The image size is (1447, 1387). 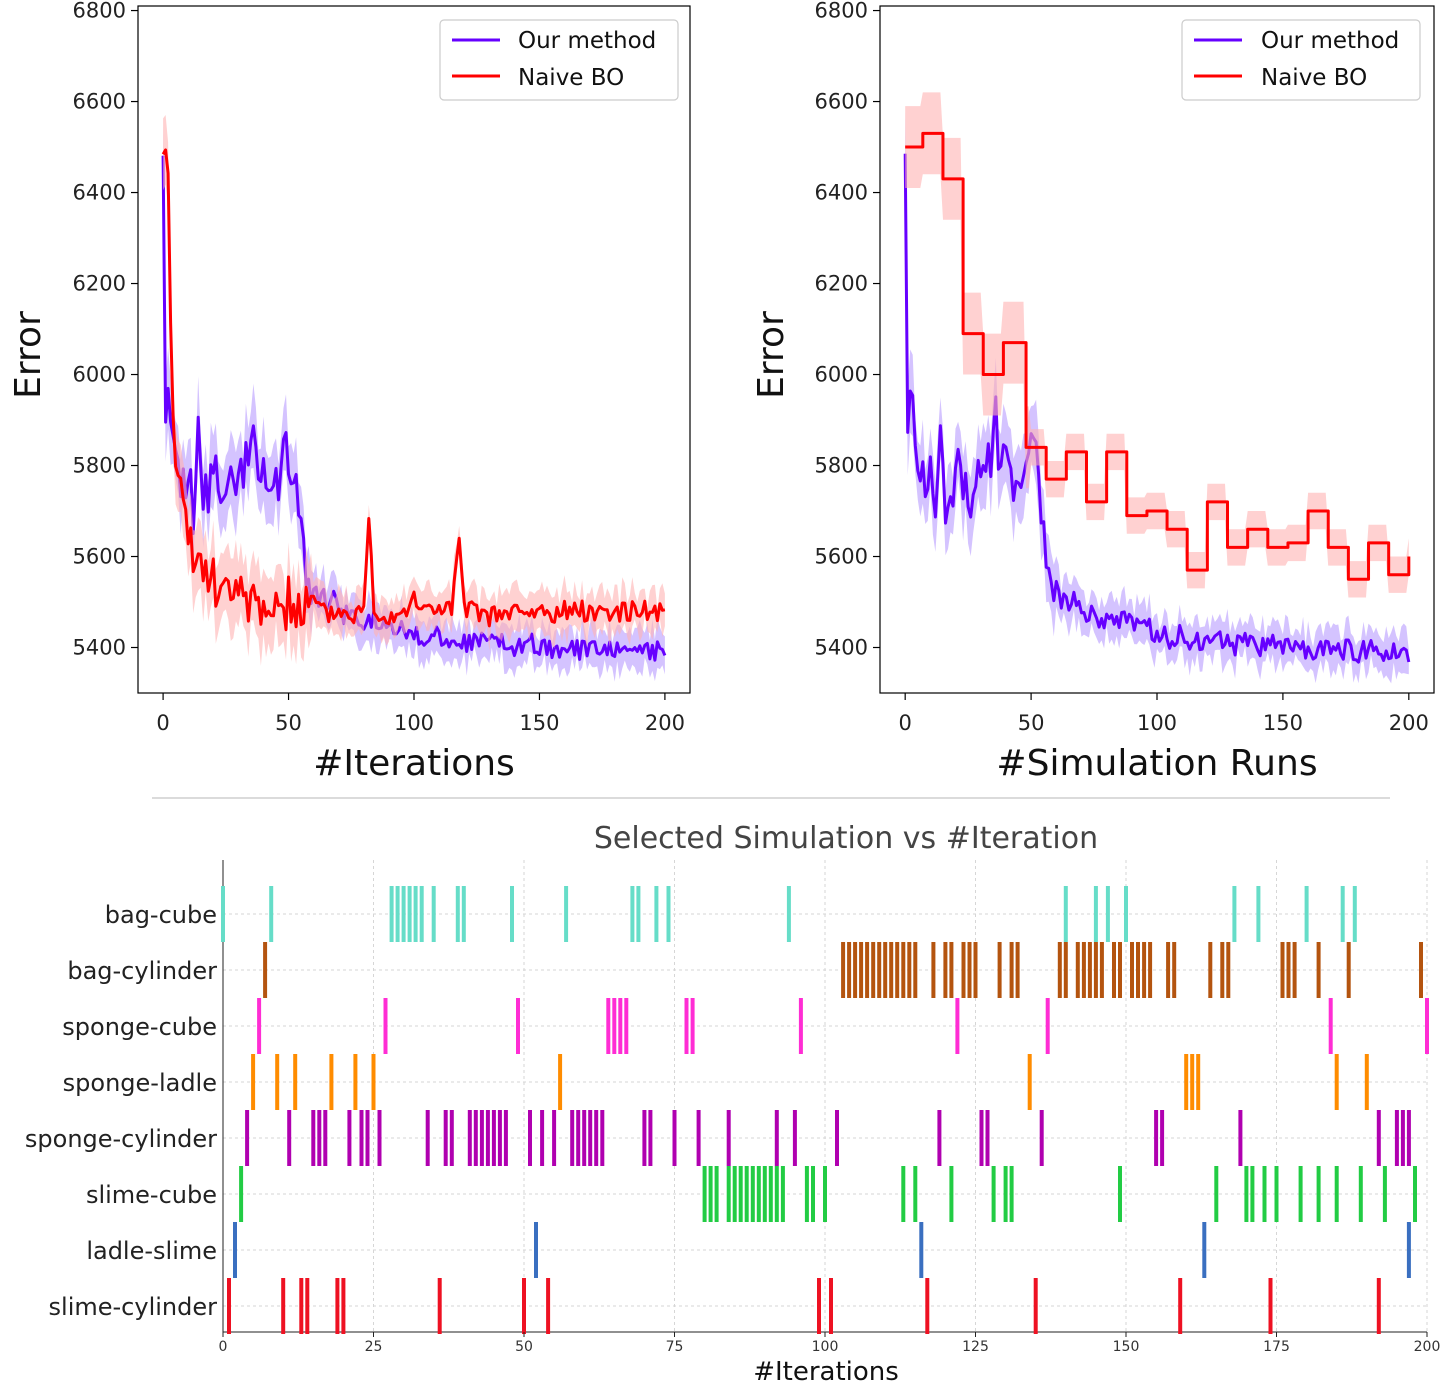 What do you see at coordinates (1330, 41) in the screenshot?
I see `right-legend-label-our-method: Our method` at bounding box center [1330, 41].